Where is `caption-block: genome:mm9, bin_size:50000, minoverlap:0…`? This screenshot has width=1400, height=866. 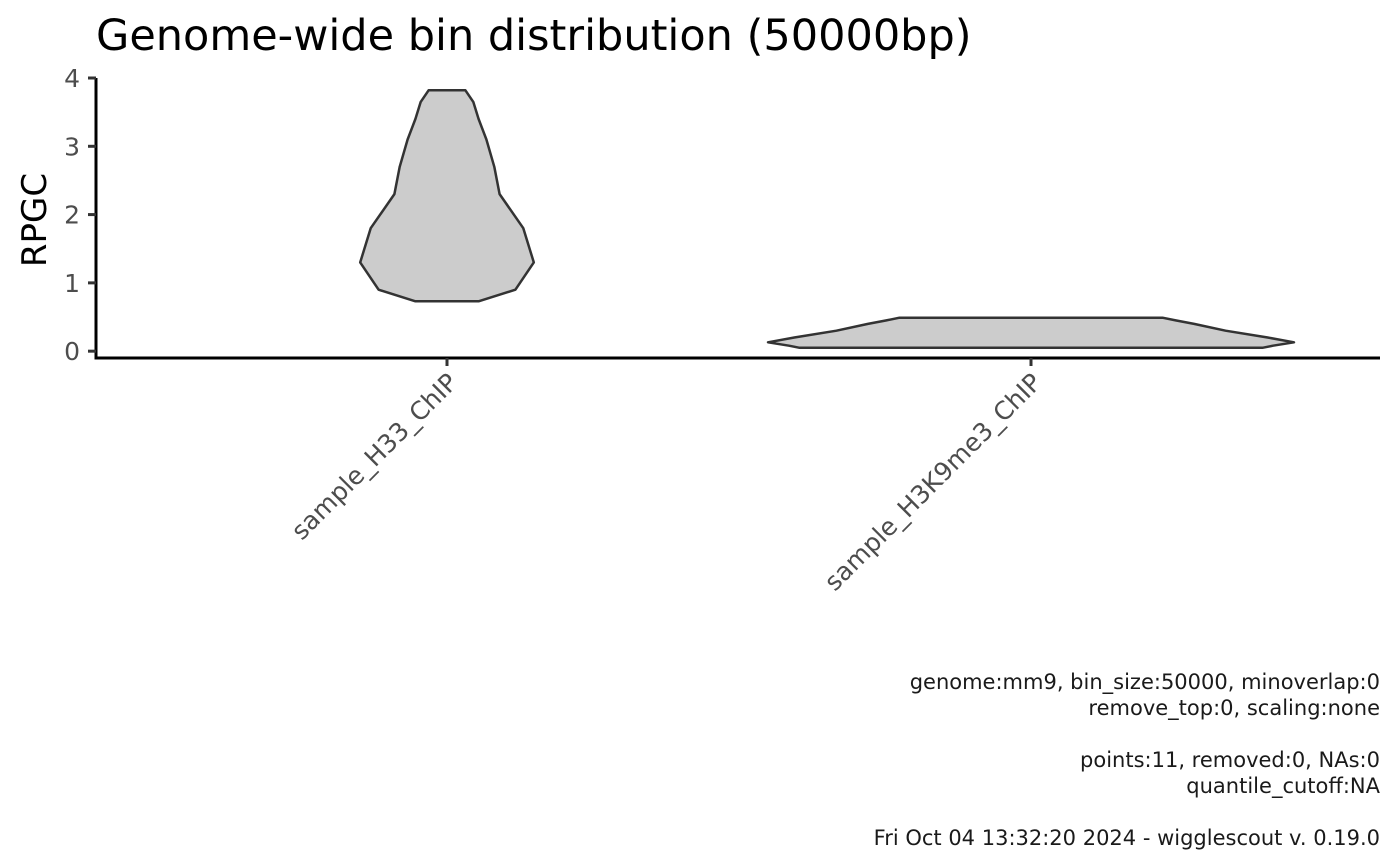
caption-block: genome:mm9, bin_size:50000, minoverlap:0… is located at coordinates (1127, 760).